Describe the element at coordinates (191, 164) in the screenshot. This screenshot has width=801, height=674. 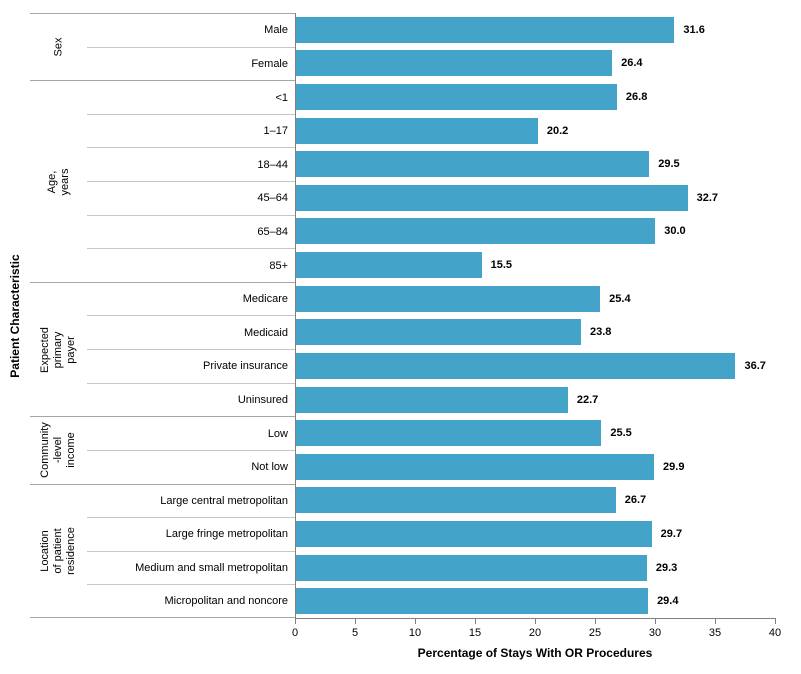
I see `category-label: 18–44` at that location.